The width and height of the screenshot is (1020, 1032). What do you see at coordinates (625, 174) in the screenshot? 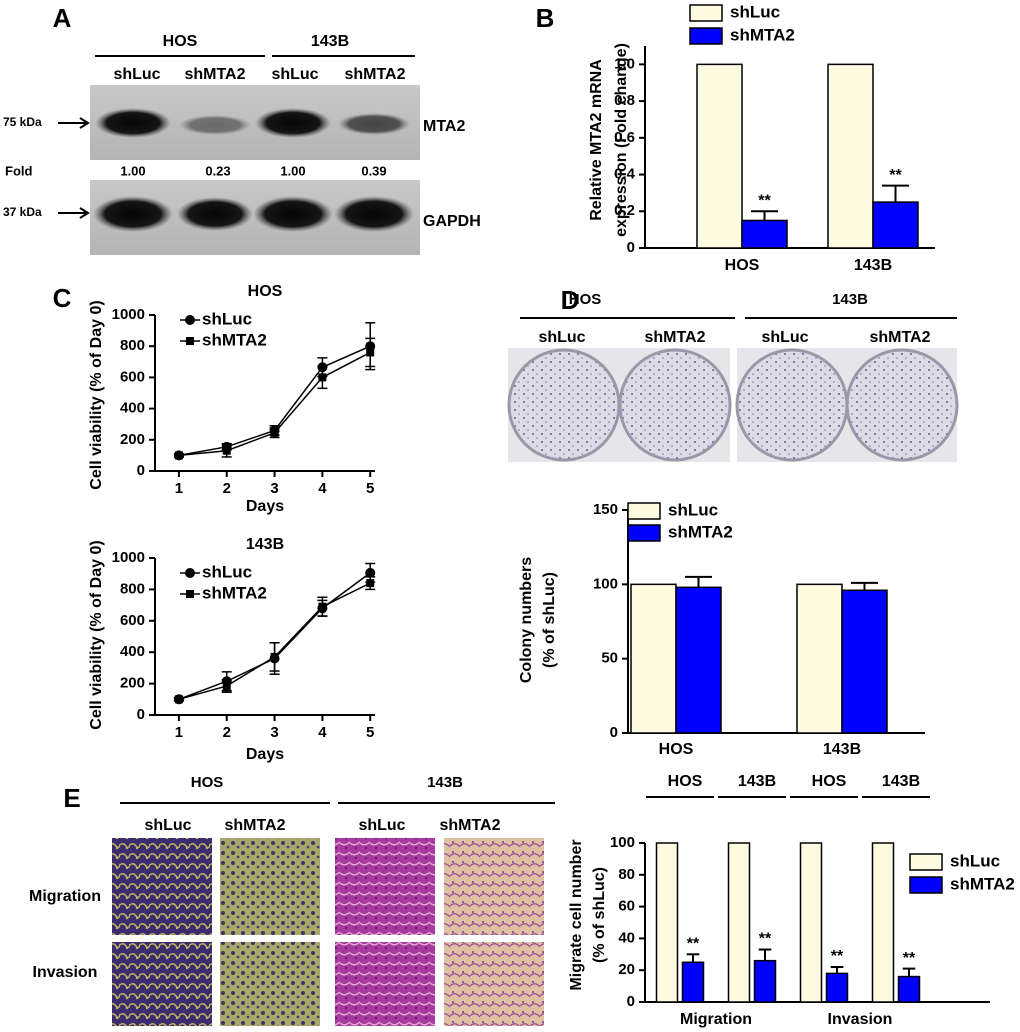
I see `y-tick-label: 0.4` at bounding box center [625, 174].